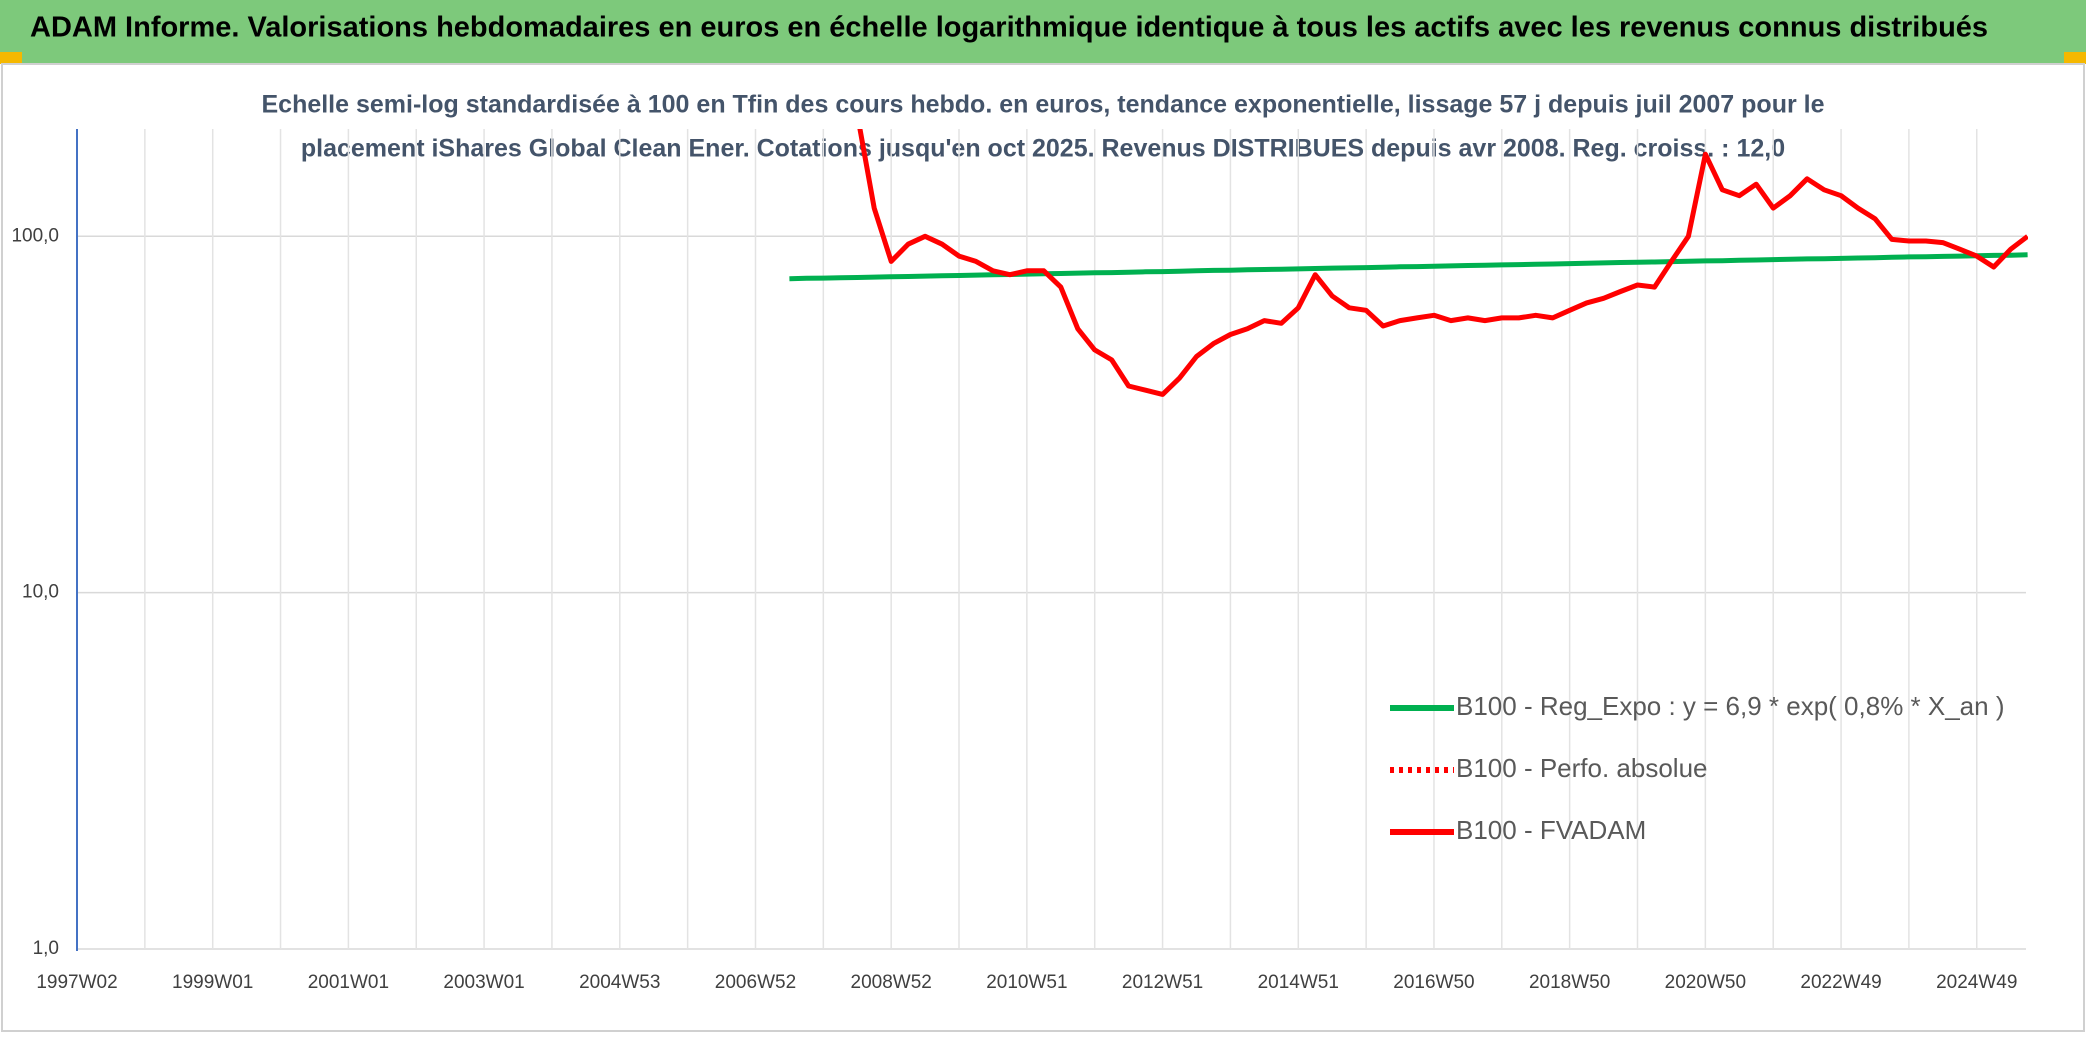 Image resolution: width=2086 pixels, height=1038 pixels. I want to click on header-bar, so click(1043, 32).